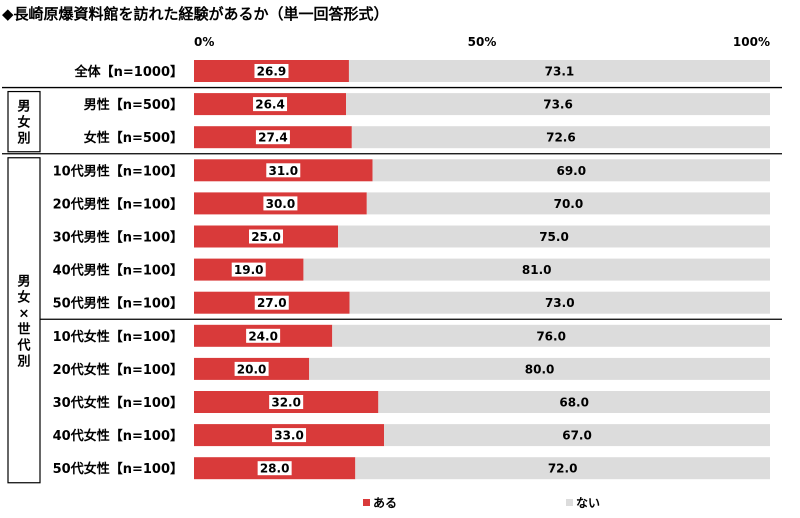 The image size is (800, 518). I want to click on value-label: 26.4, so click(270, 105).